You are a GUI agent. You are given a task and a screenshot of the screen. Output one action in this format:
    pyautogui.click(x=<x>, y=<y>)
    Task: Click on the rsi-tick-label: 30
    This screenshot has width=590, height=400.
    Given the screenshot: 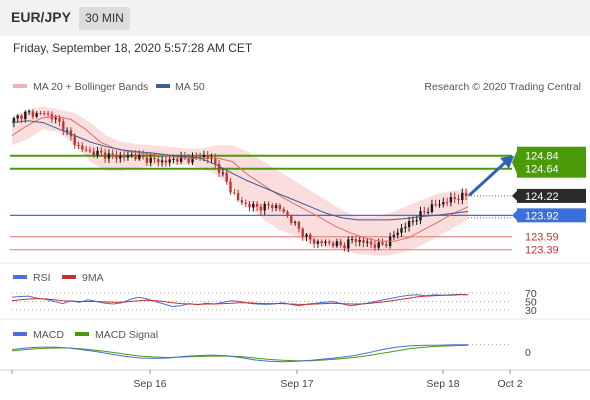 What is the action you would take?
    pyautogui.click(x=531, y=311)
    